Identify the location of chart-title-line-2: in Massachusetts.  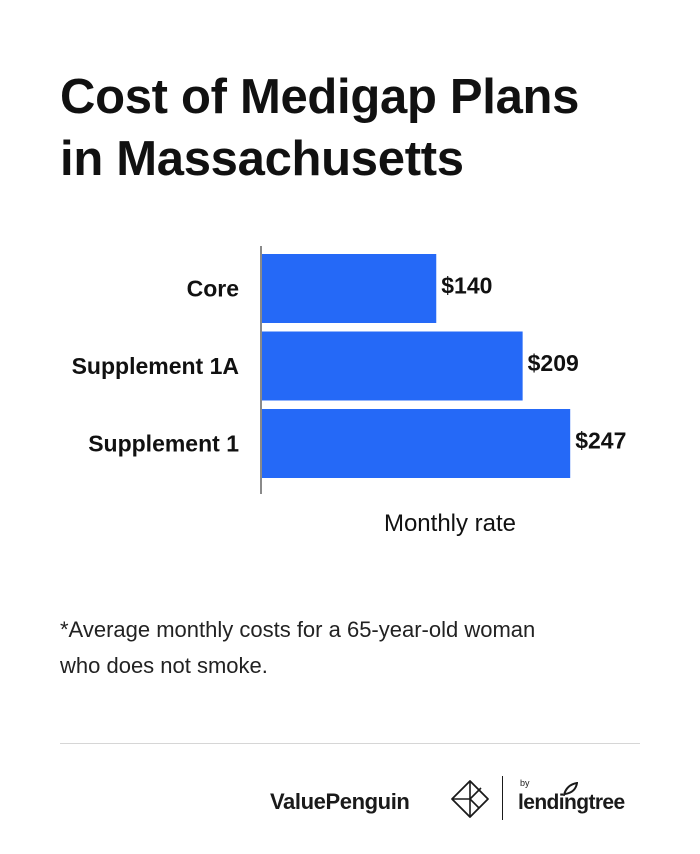
(262, 159).